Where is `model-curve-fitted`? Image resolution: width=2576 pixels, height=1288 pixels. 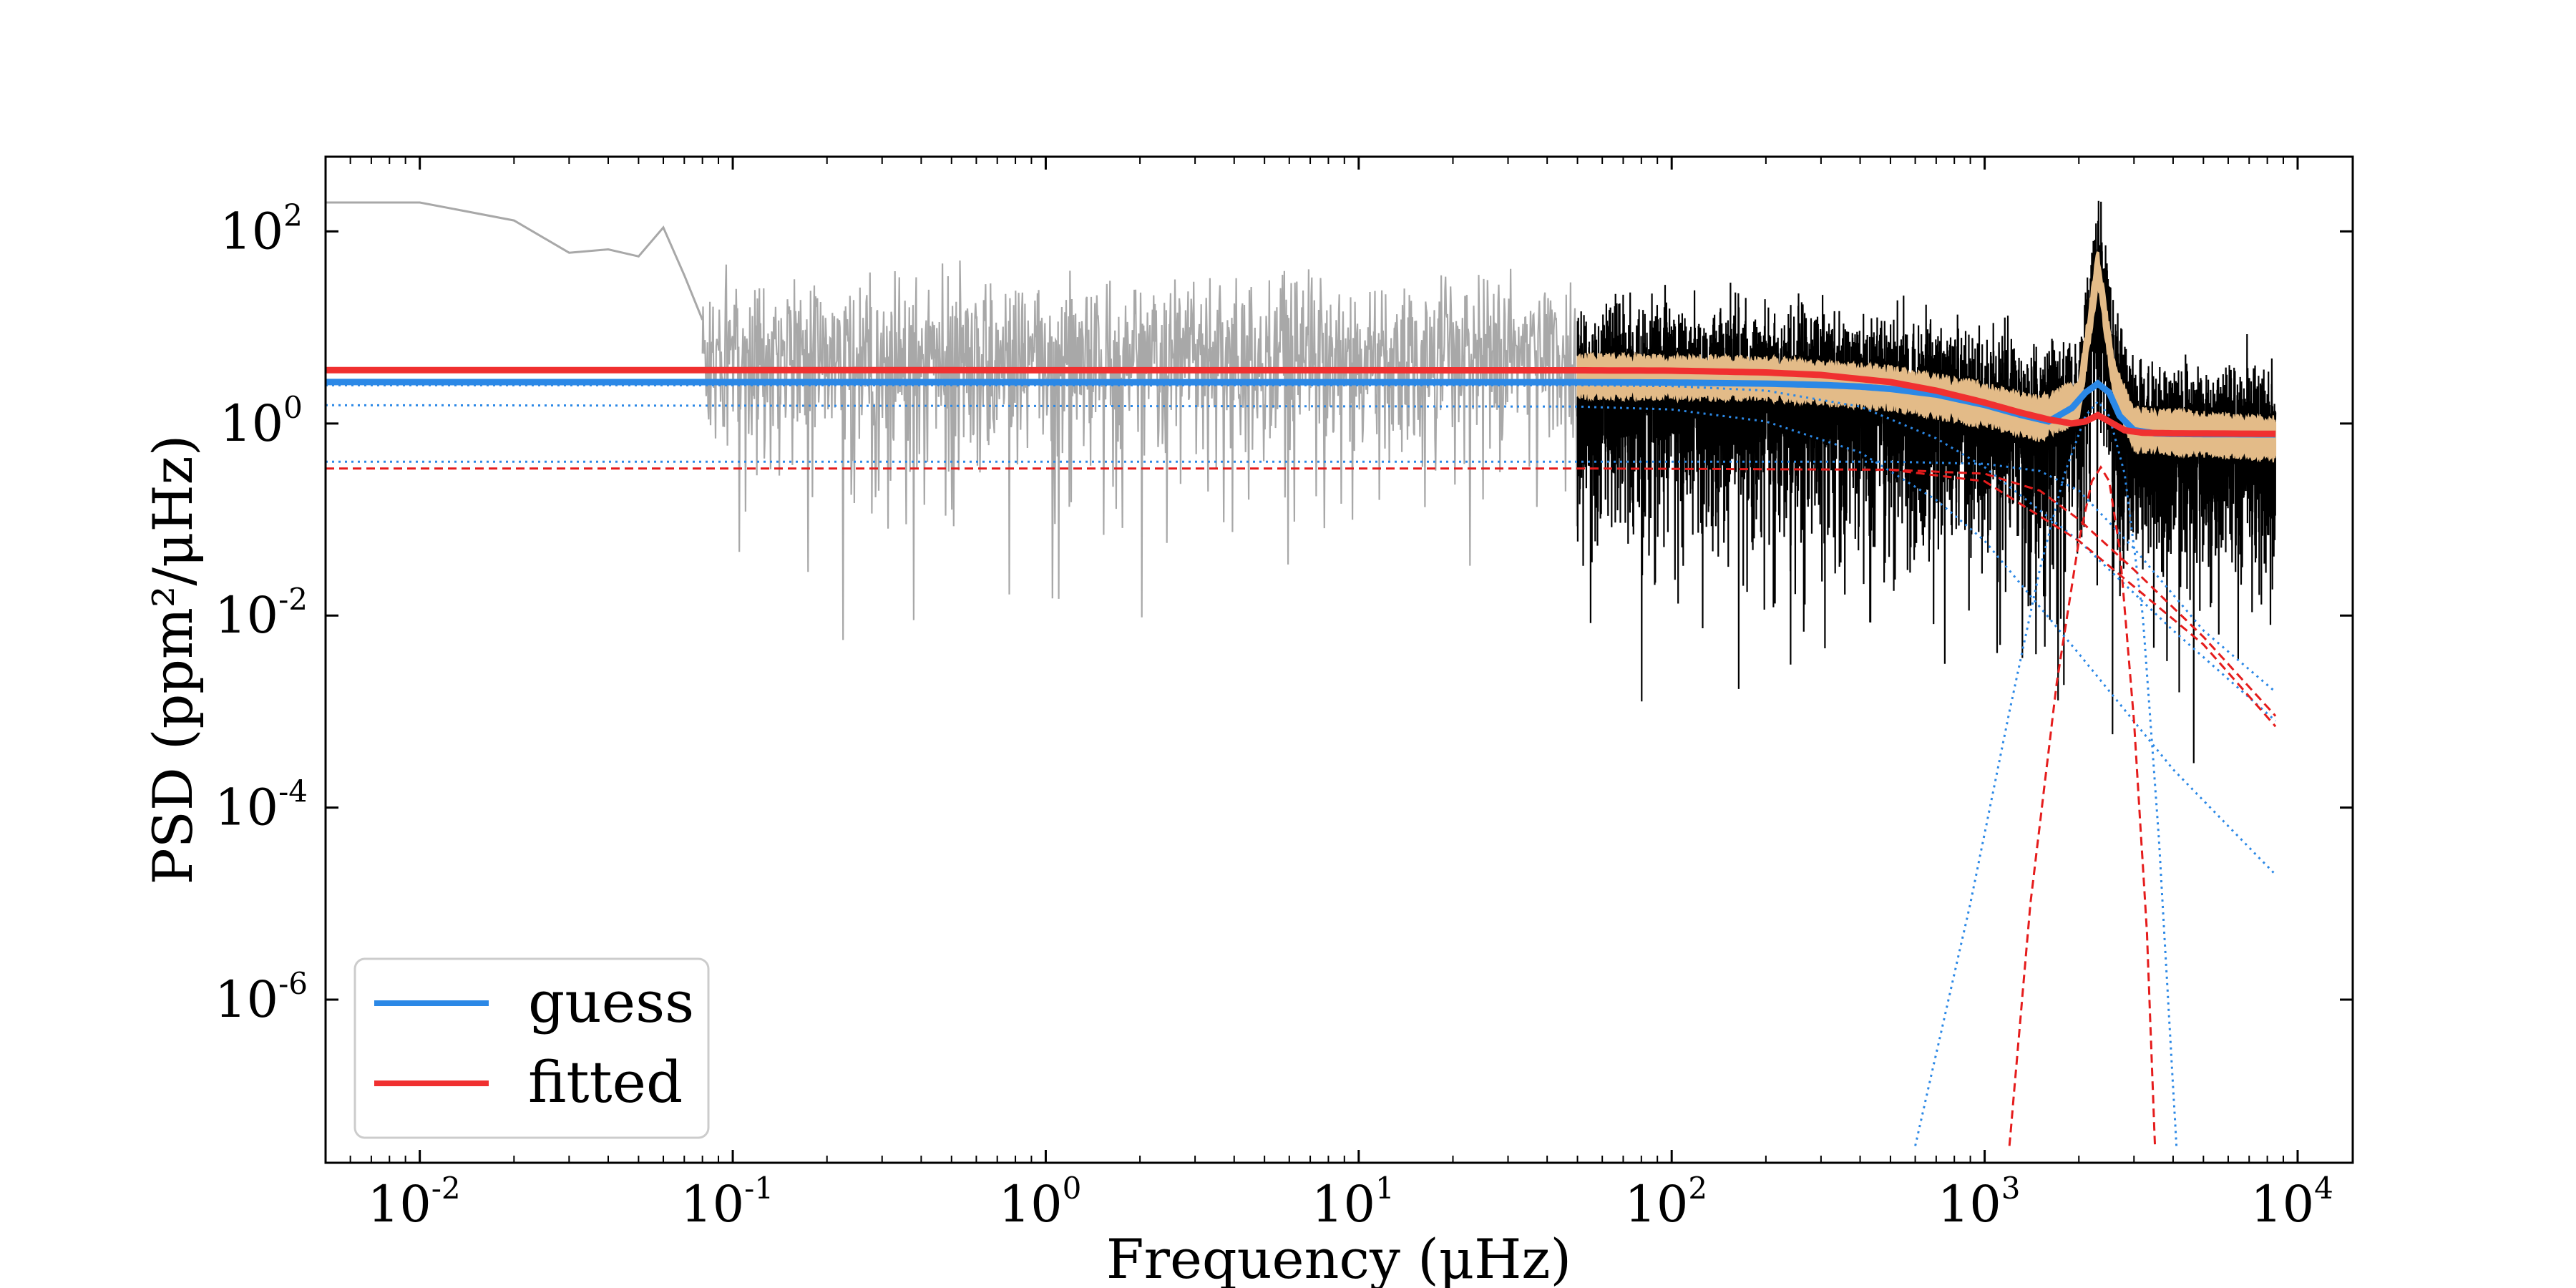
model-curve-fitted is located at coordinates (1301, 401).